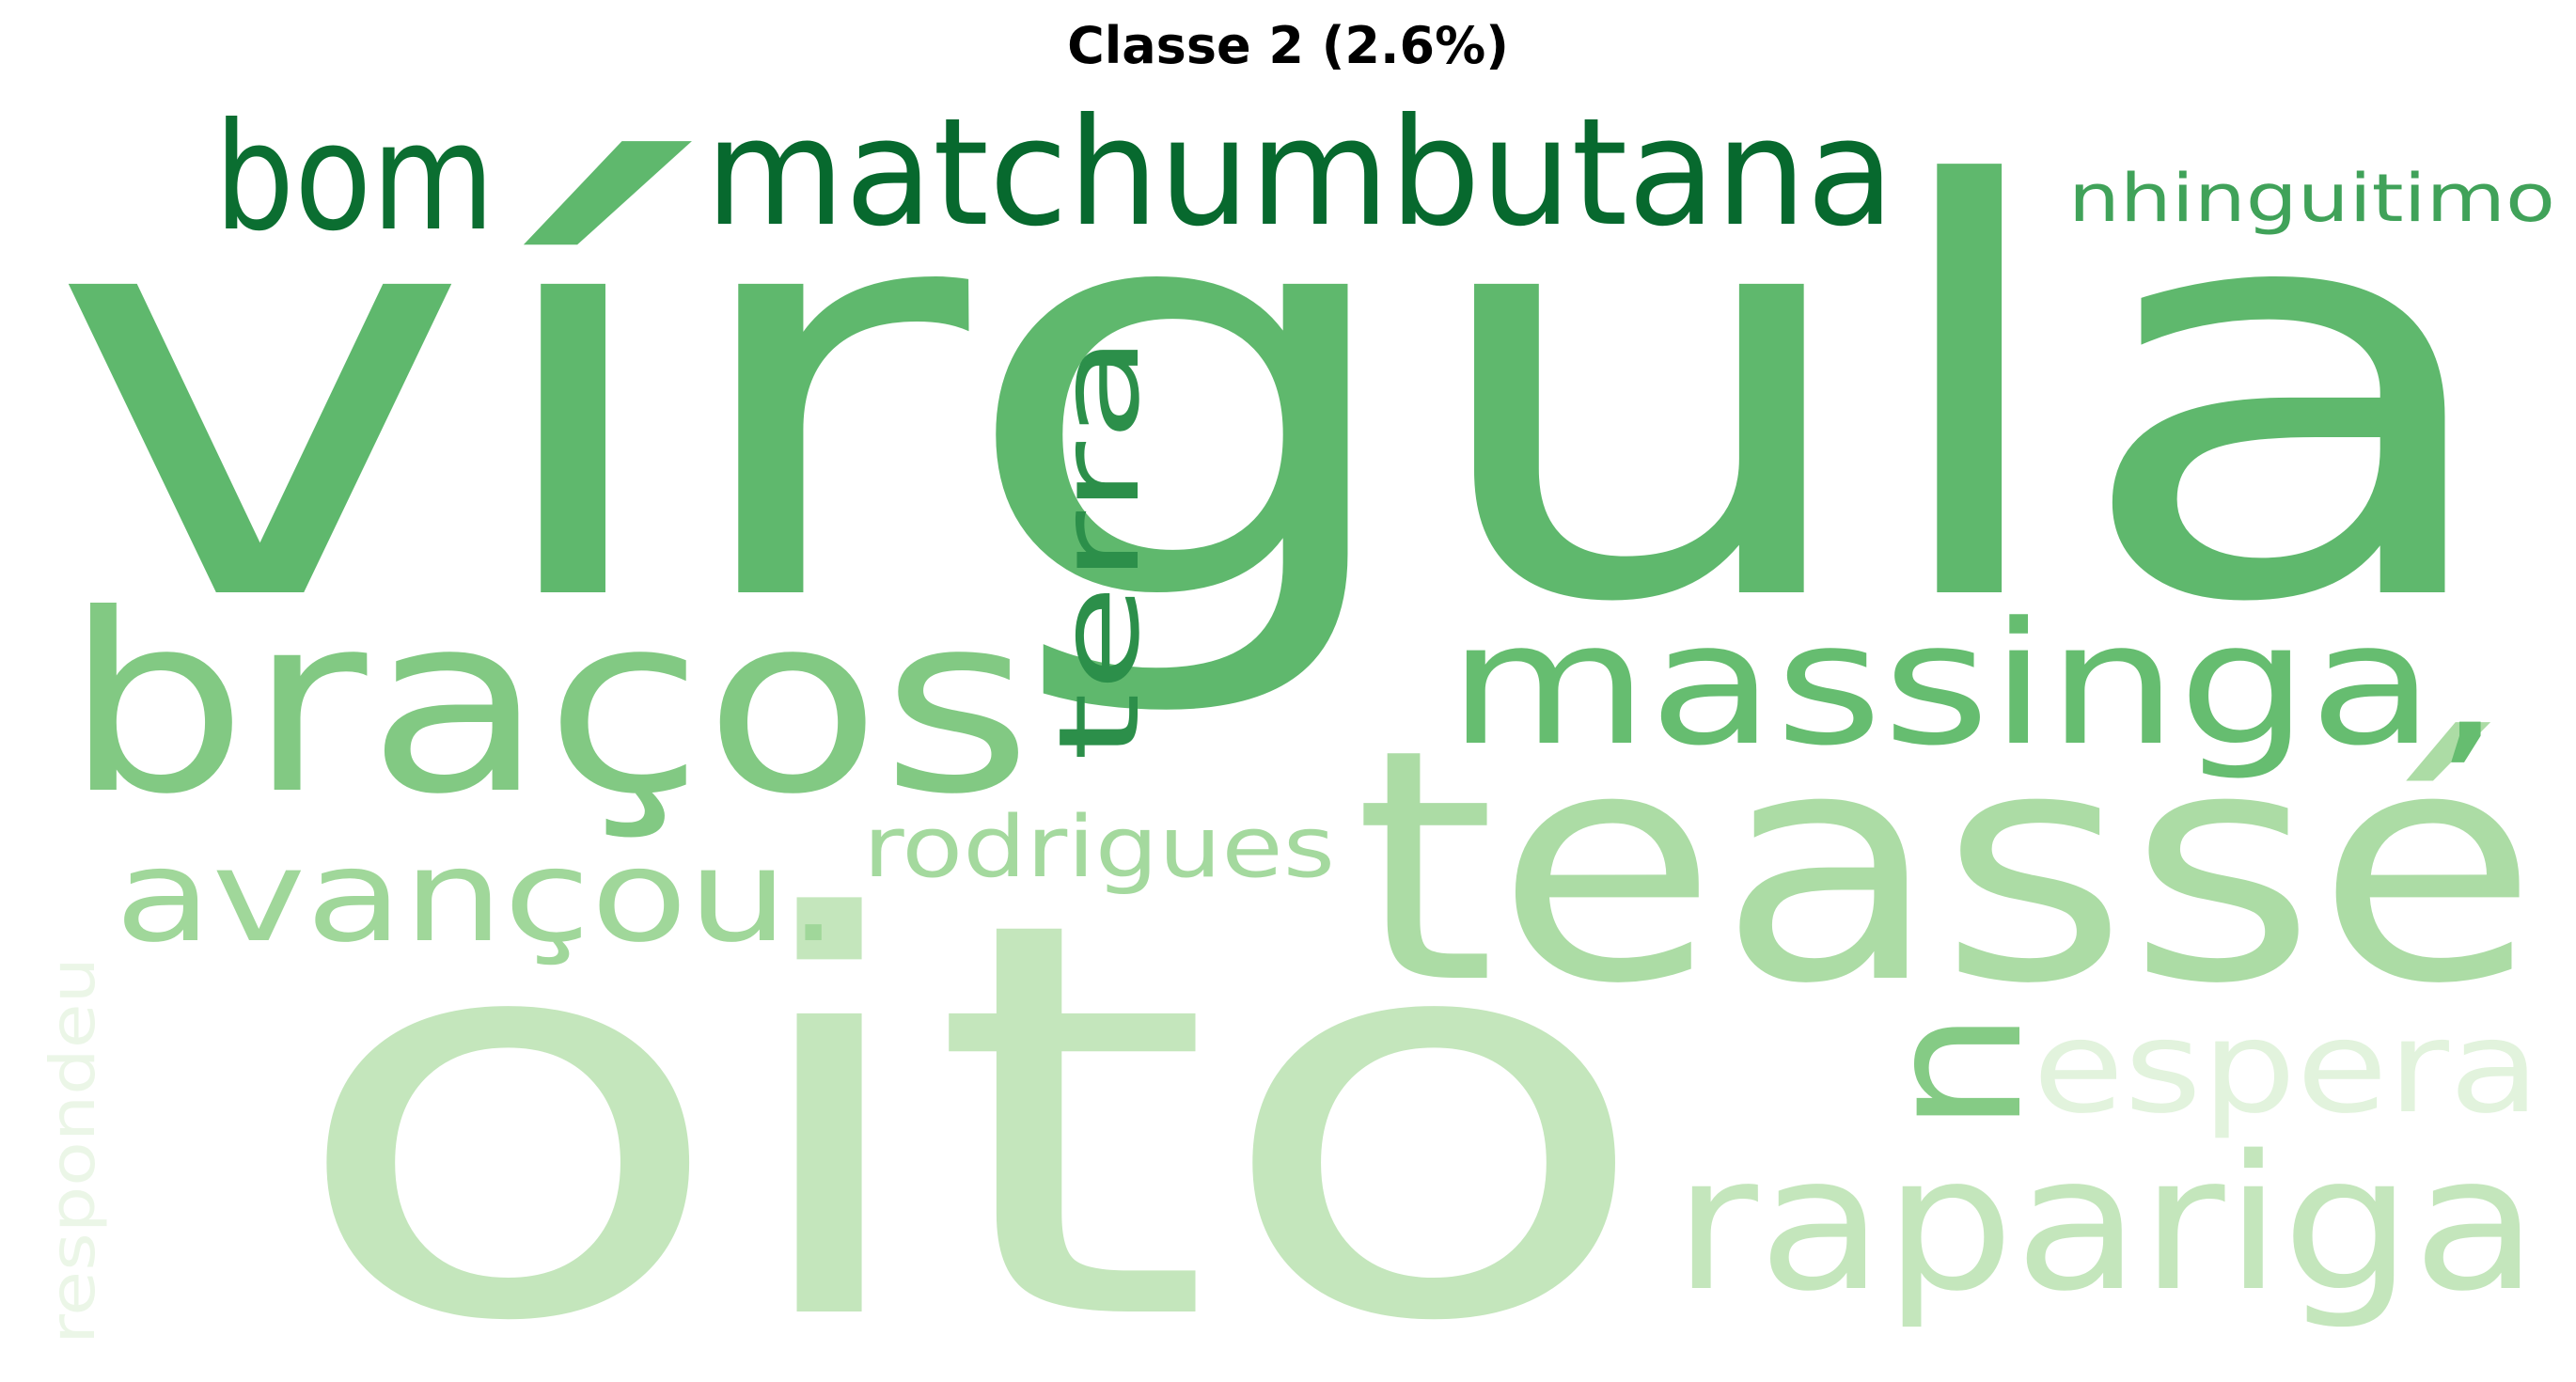  I want to click on chart-title: Classe 2 (2.6%), so click(1288, 45).